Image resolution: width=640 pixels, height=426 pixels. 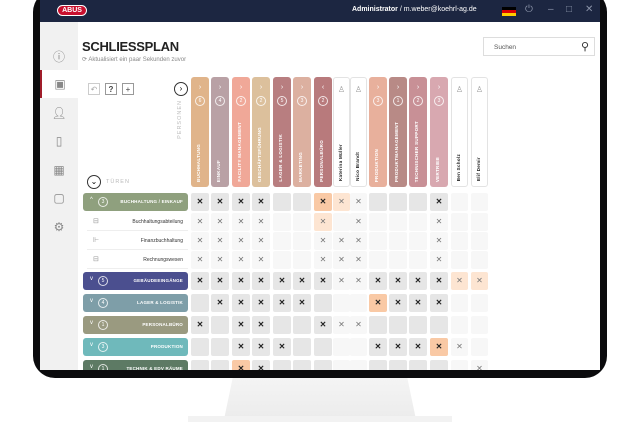 What do you see at coordinates (91, 200) in the screenshot?
I see `chevron-icon: ^` at bounding box center [91, 200].